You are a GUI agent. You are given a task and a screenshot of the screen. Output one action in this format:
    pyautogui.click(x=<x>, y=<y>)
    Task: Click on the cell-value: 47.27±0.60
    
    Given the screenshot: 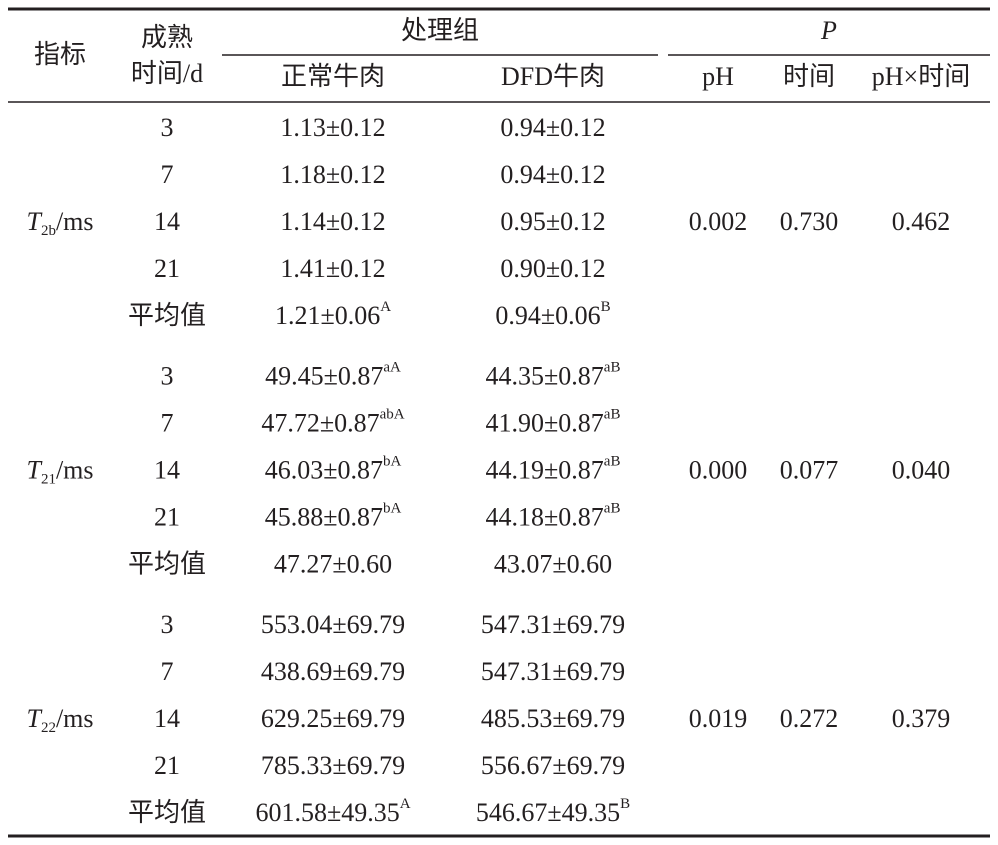 What is the action you would take?
    pyautogui.click(x=333, y=563)
    